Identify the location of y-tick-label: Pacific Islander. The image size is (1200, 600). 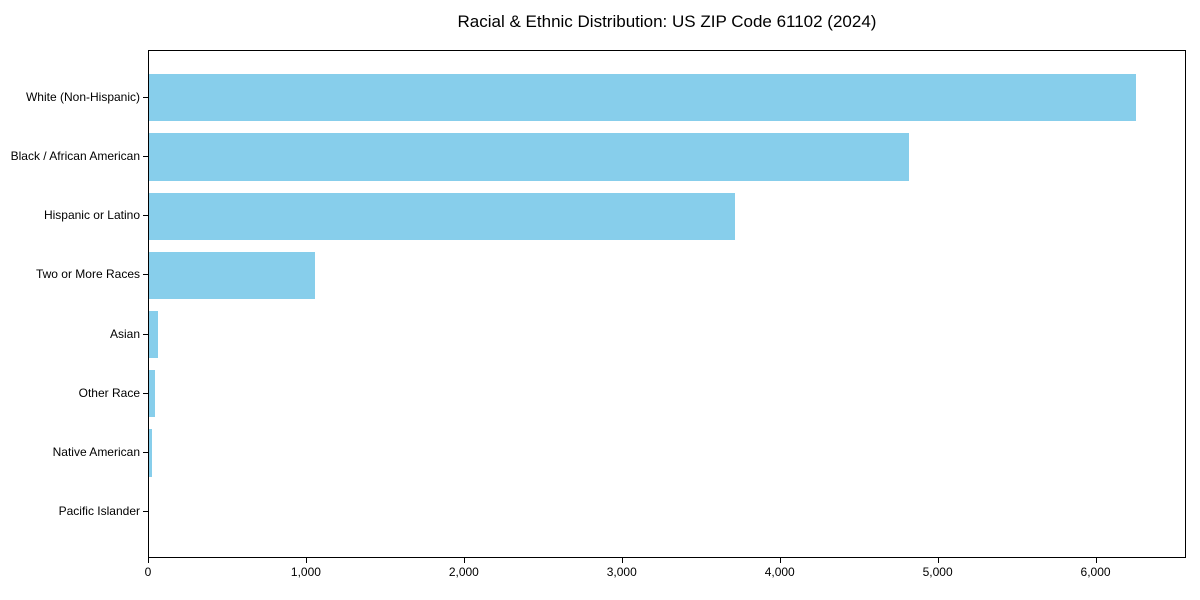
(99, 511).